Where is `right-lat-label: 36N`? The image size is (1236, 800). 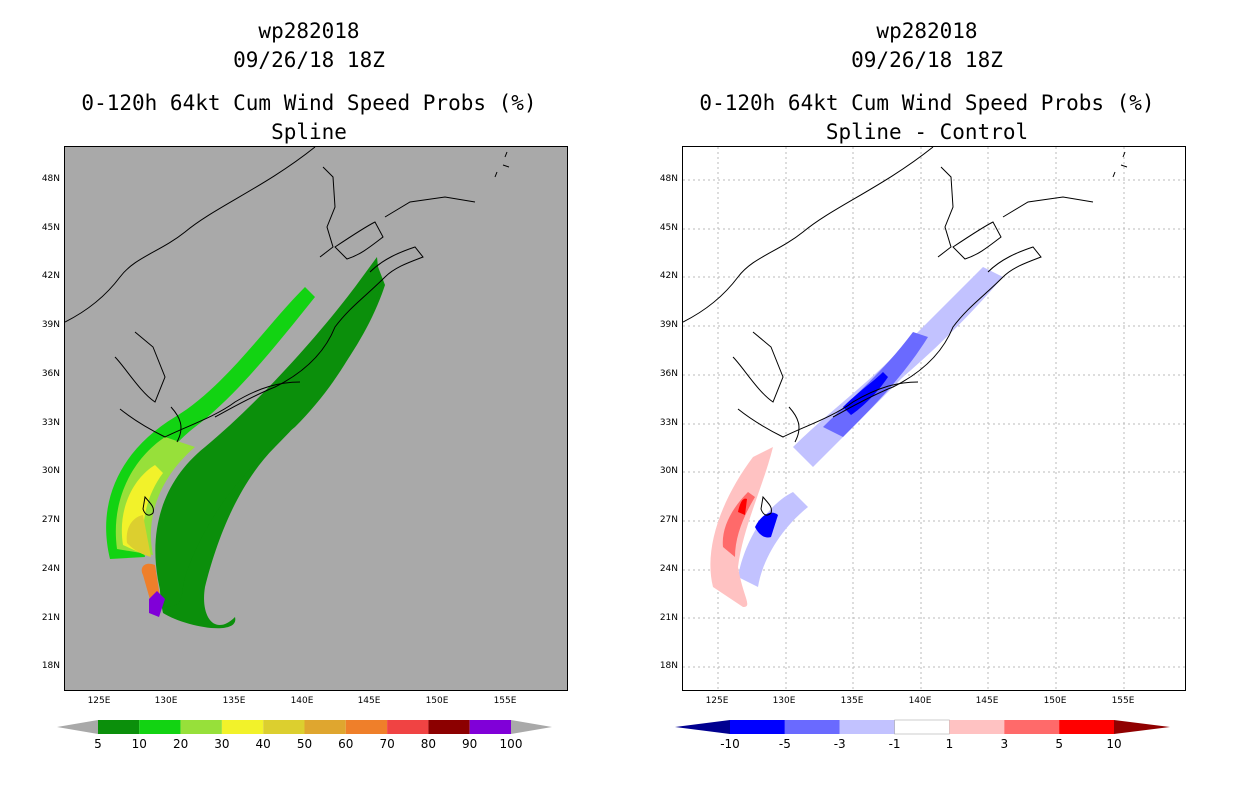 right-lat-label: 36N is located at coordinates (668, 374).